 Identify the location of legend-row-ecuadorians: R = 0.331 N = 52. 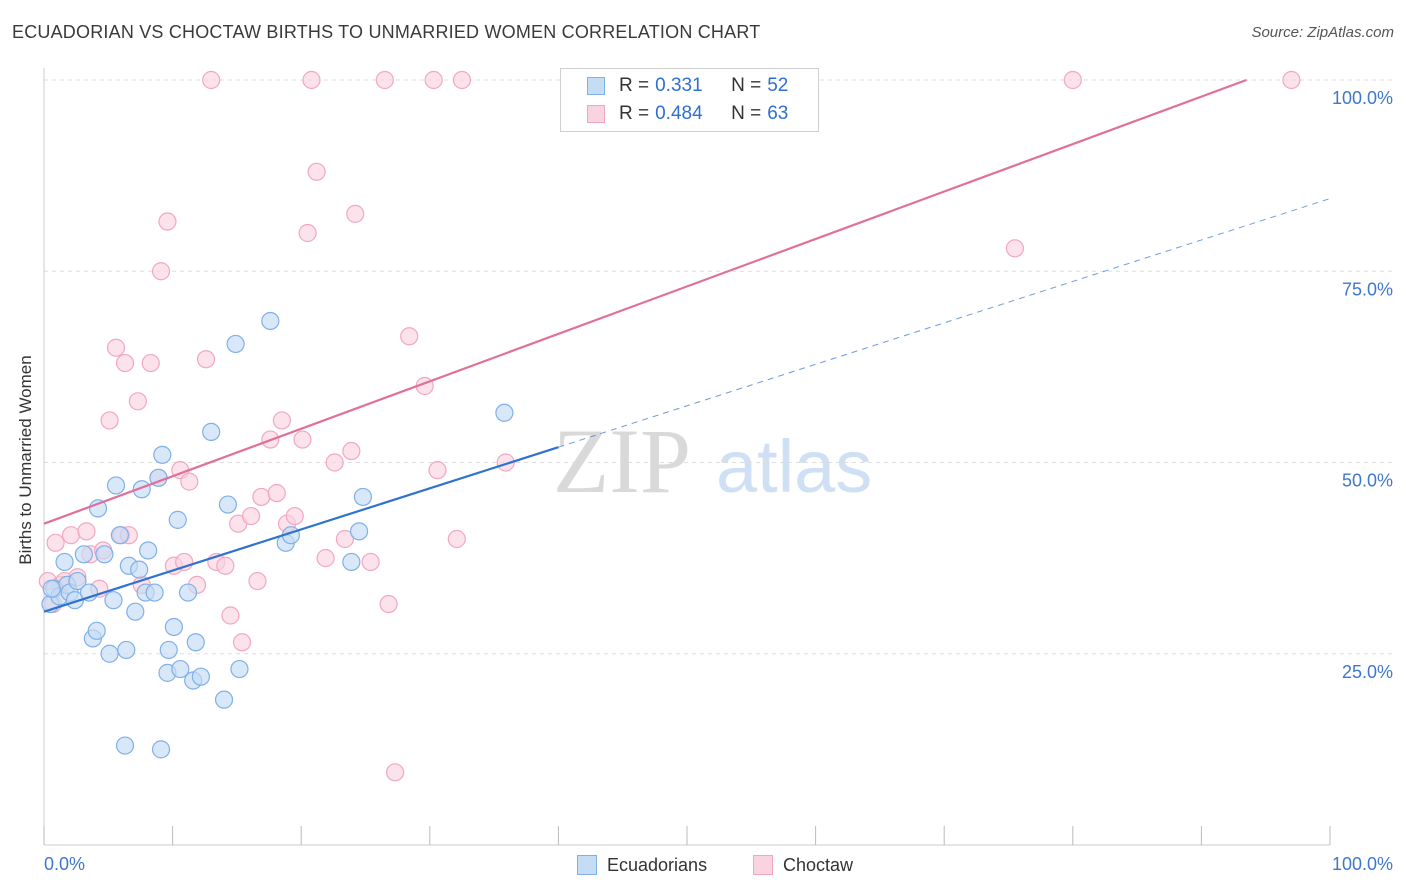
(687, 86).